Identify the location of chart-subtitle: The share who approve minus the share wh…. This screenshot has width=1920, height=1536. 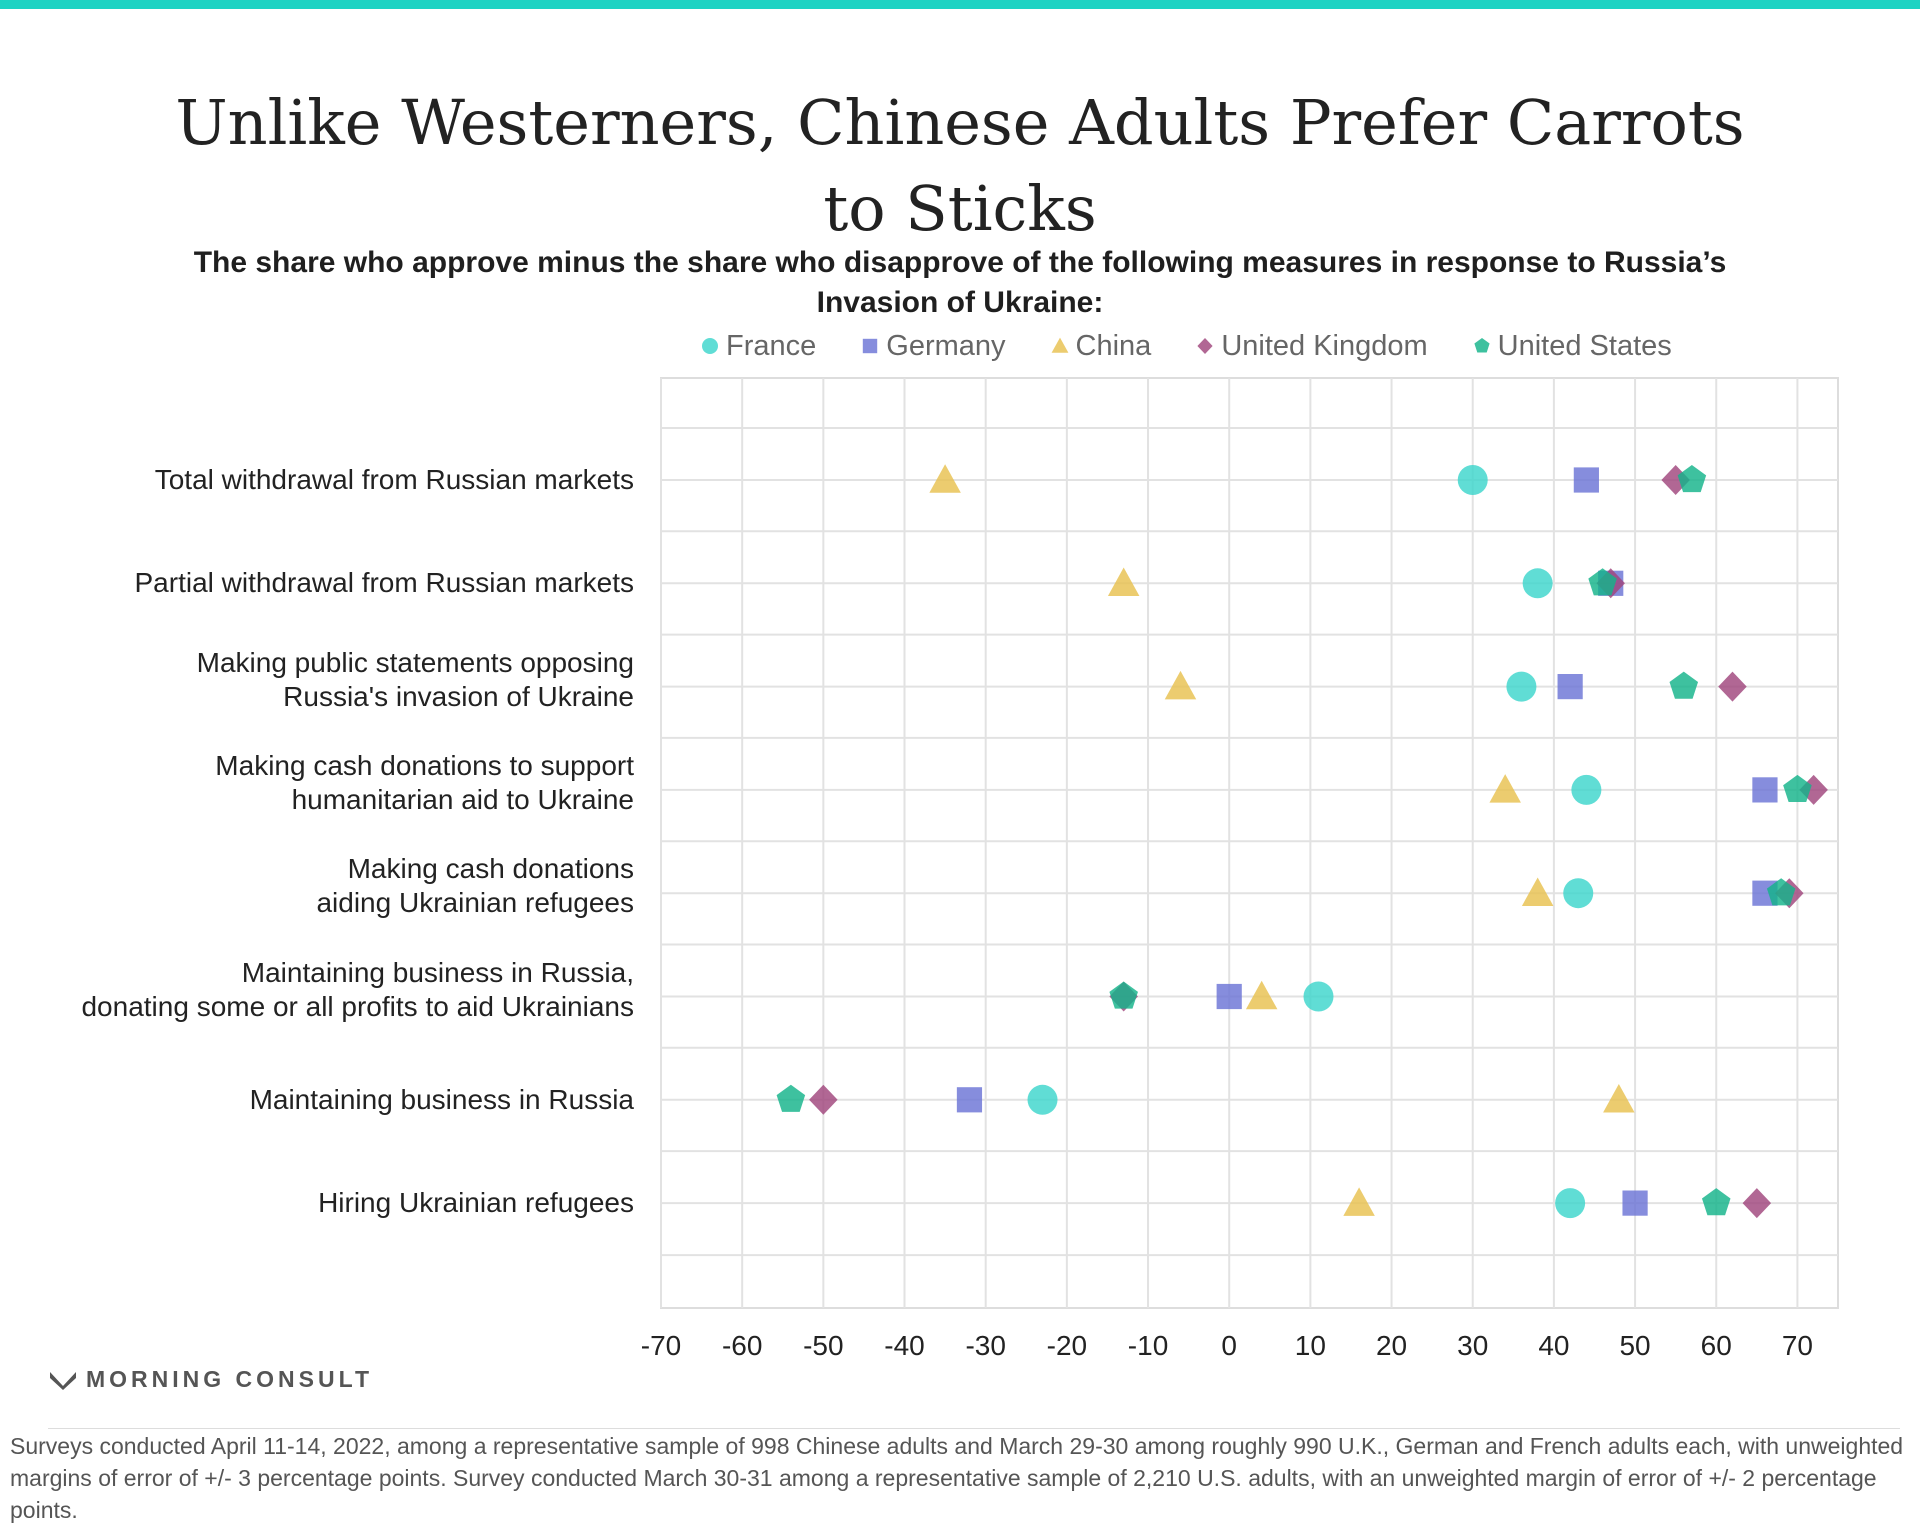
(960, 282).